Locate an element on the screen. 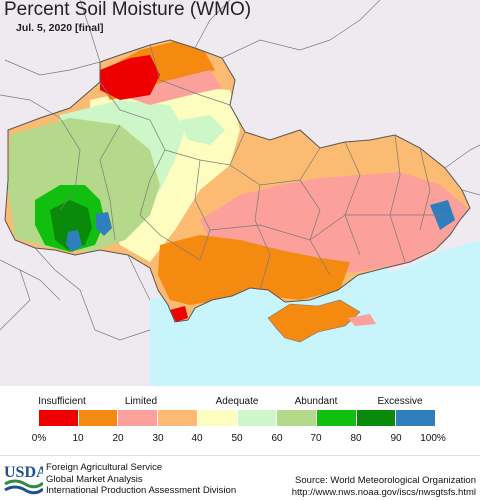 This screenshot has height=500, width=480. legend-tick: 90 is located at coordinates (396, 438).